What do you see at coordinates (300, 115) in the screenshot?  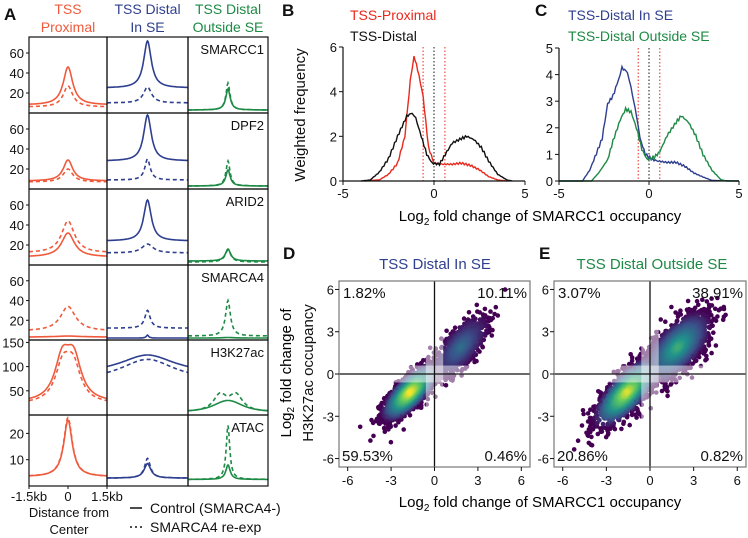 I see `y-axis-label: Weighted frequency` at bounding box center [300, 115].